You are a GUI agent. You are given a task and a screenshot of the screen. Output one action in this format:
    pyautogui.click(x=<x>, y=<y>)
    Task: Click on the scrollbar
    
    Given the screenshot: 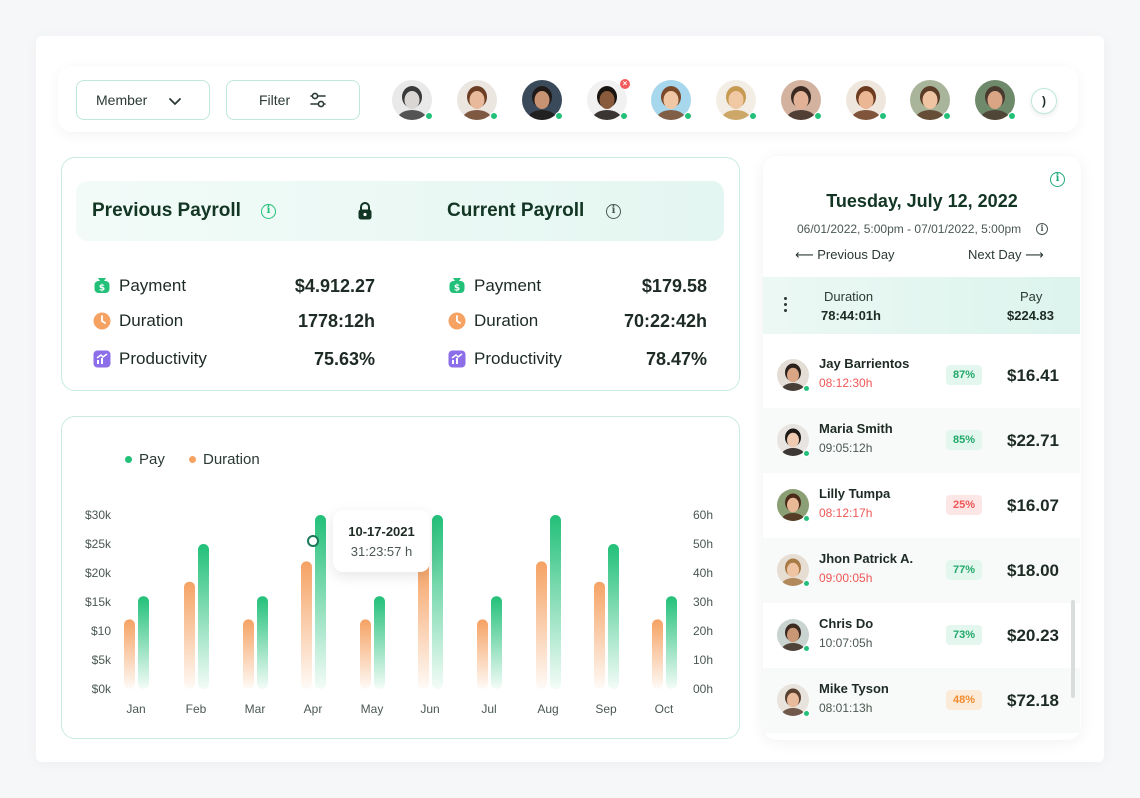 What is the action you would take?
    pyautogui.click(x=1073, y=649)
    